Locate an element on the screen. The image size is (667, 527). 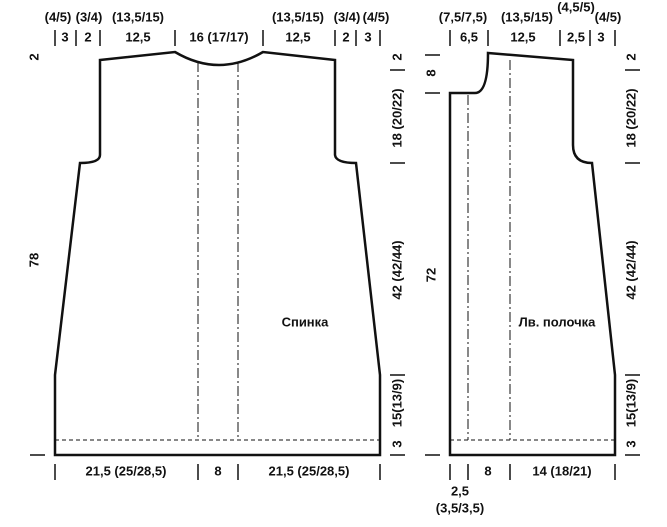
dimension: 14 (18/21) is located at coordinates (561, 470).